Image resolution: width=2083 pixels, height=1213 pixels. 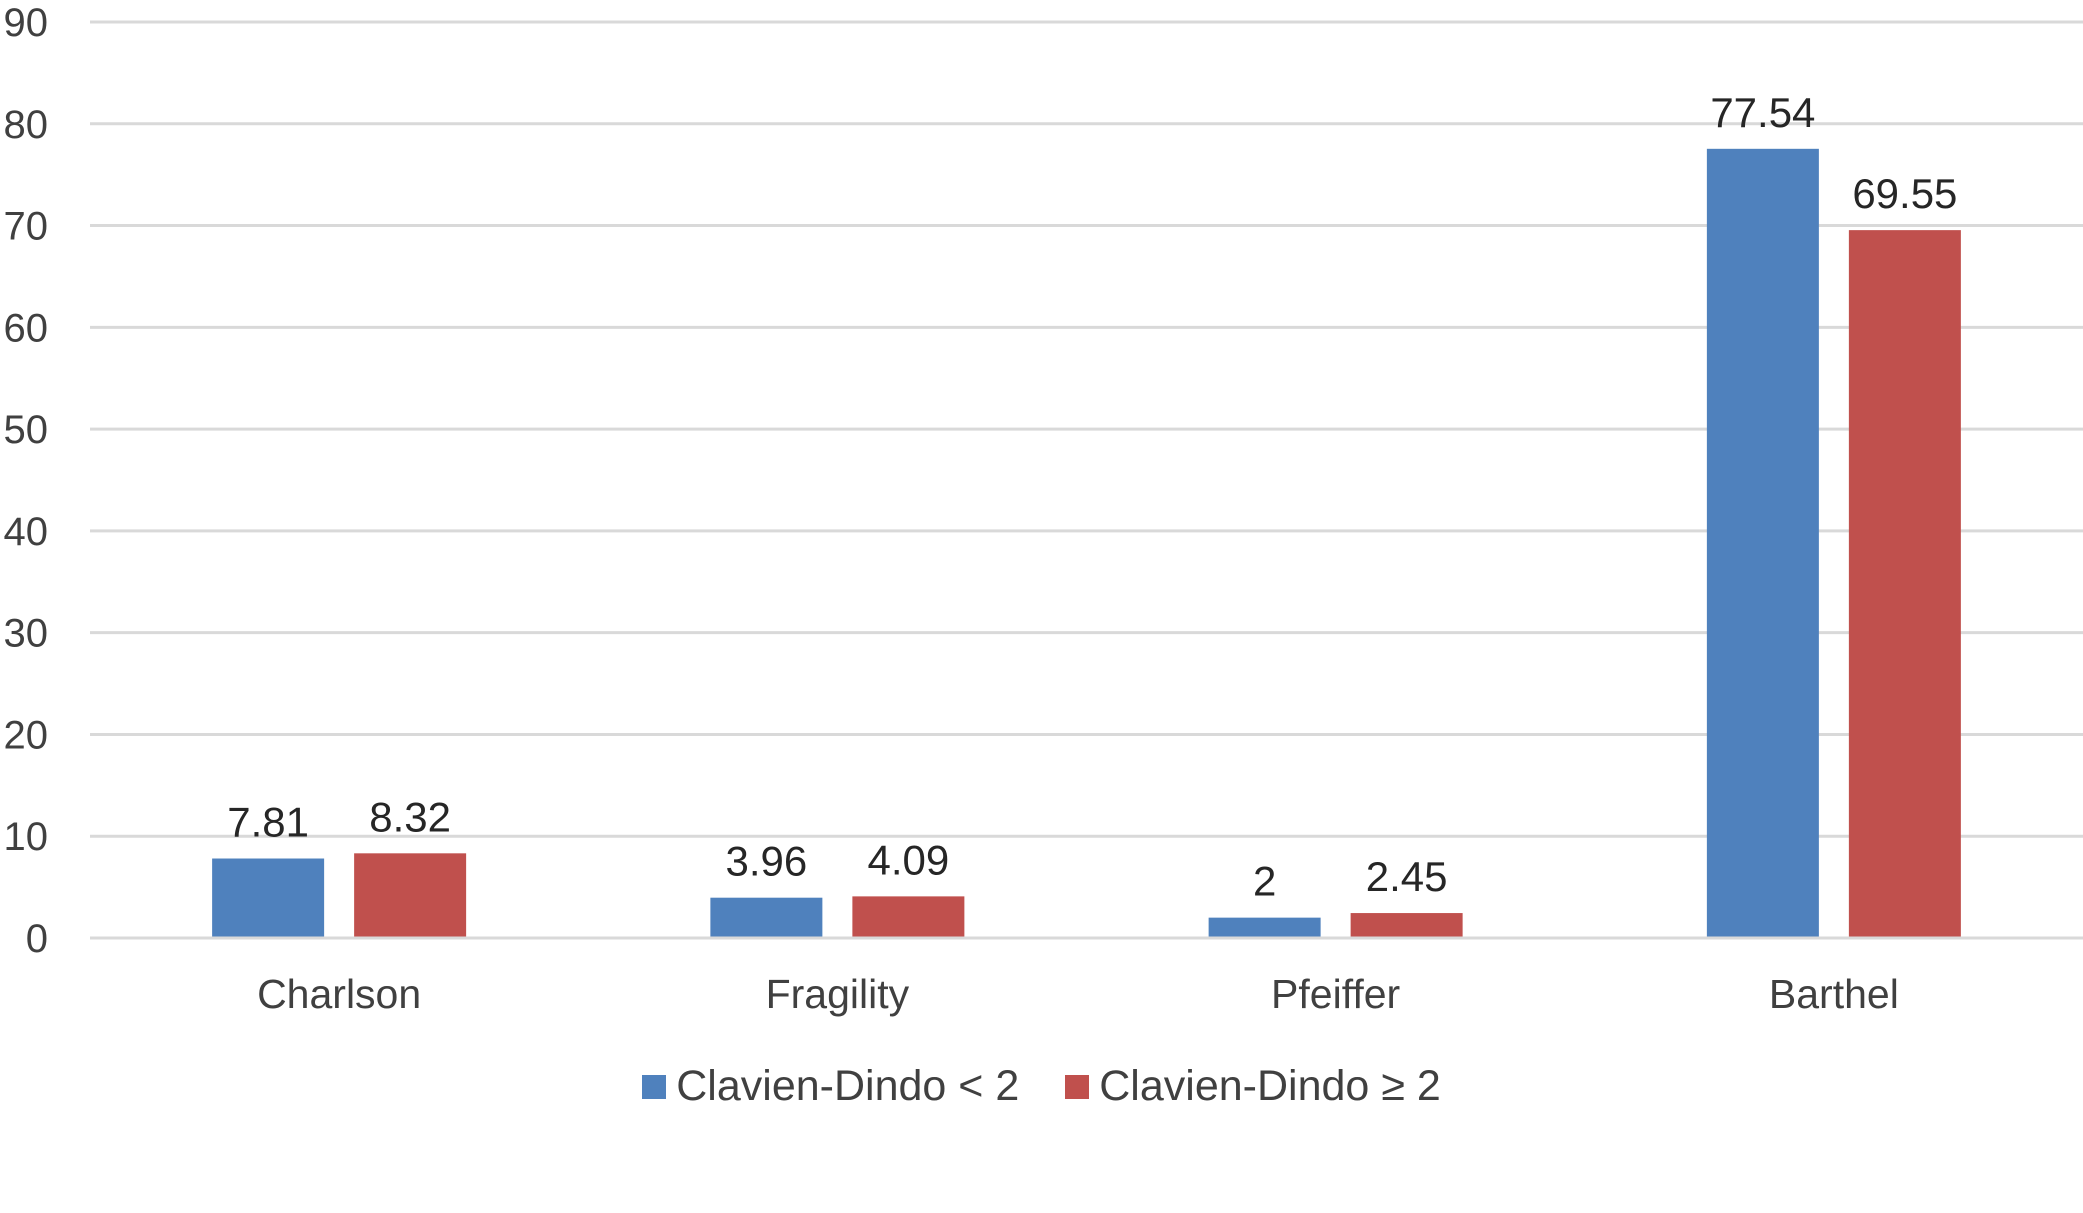 I want to click on x-axis-category-labels: Charlson Fragility Pfeiffer Barthel, so click(x=1078, y=994).